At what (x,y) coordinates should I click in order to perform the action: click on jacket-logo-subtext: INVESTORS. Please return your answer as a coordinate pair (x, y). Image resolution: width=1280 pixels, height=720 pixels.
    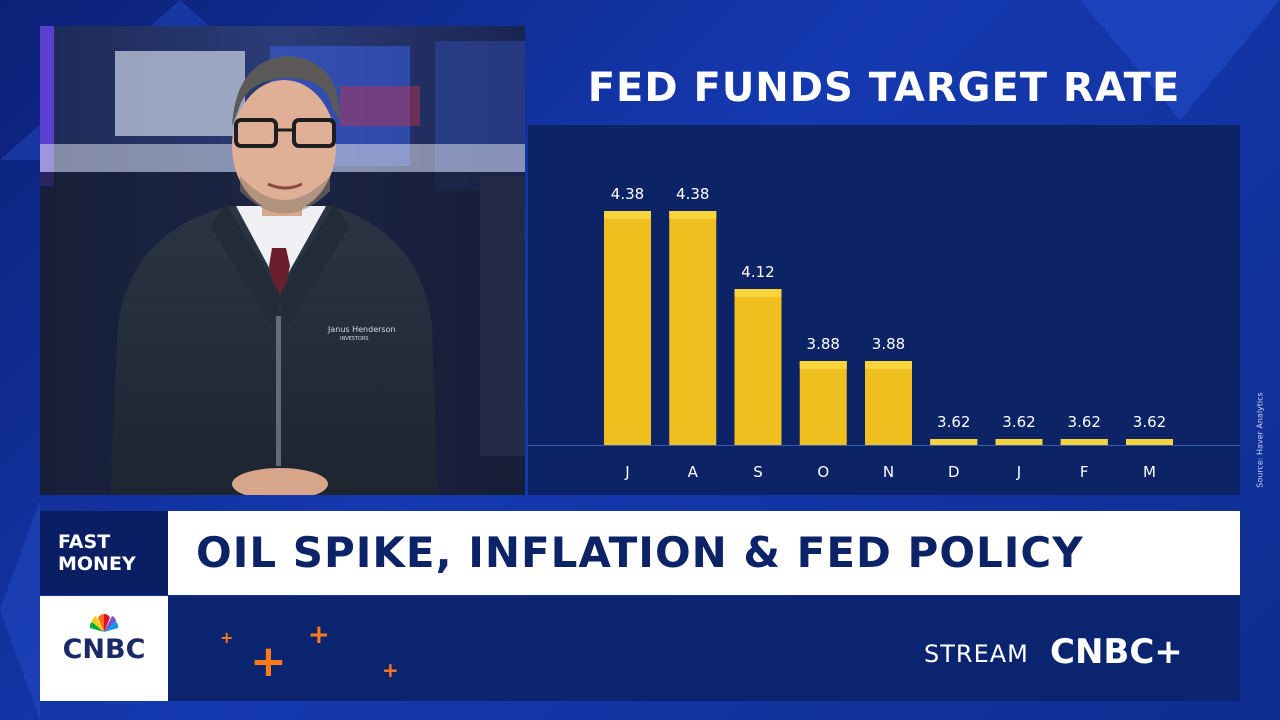
    Looking at the image, I should click on (354, 339).